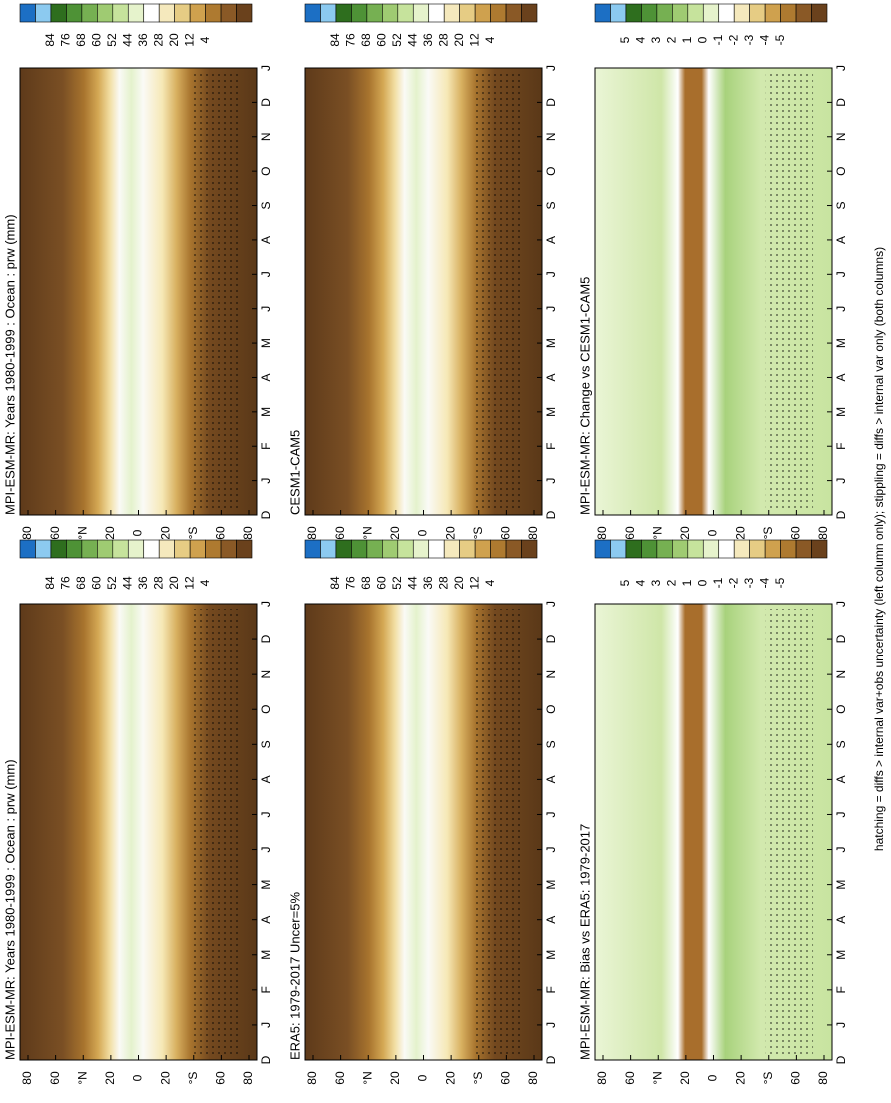 The height and width of the screenshot is (1103, 891). Describe the element at coordinates (174, 583) in the screenshot. I see `colorbar-label: 20` at that location.